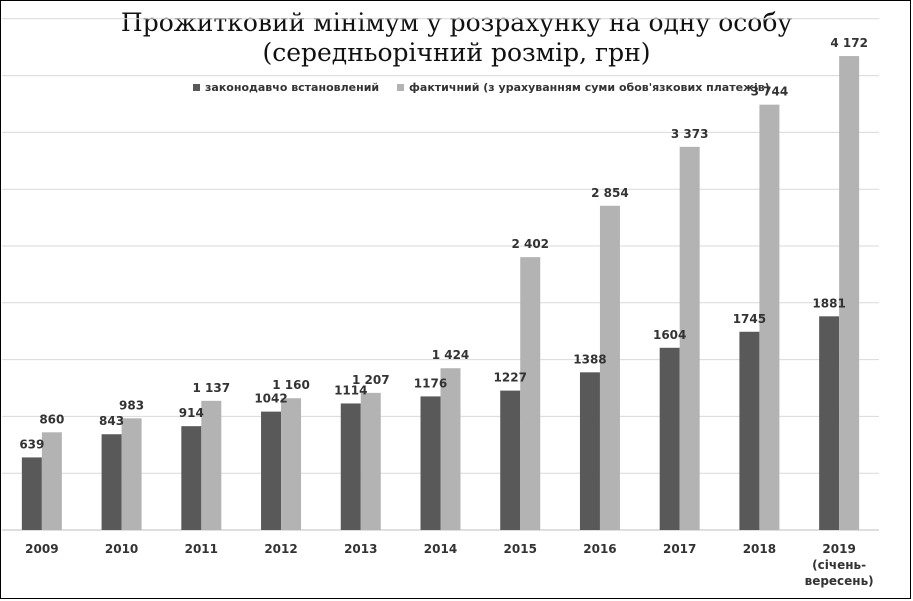 The height and width of the screenshot is (601, 913). Describe the element at coordinates (280, 549) in the screenshot. I see `x-tick-label-2012: 2012` at that location.